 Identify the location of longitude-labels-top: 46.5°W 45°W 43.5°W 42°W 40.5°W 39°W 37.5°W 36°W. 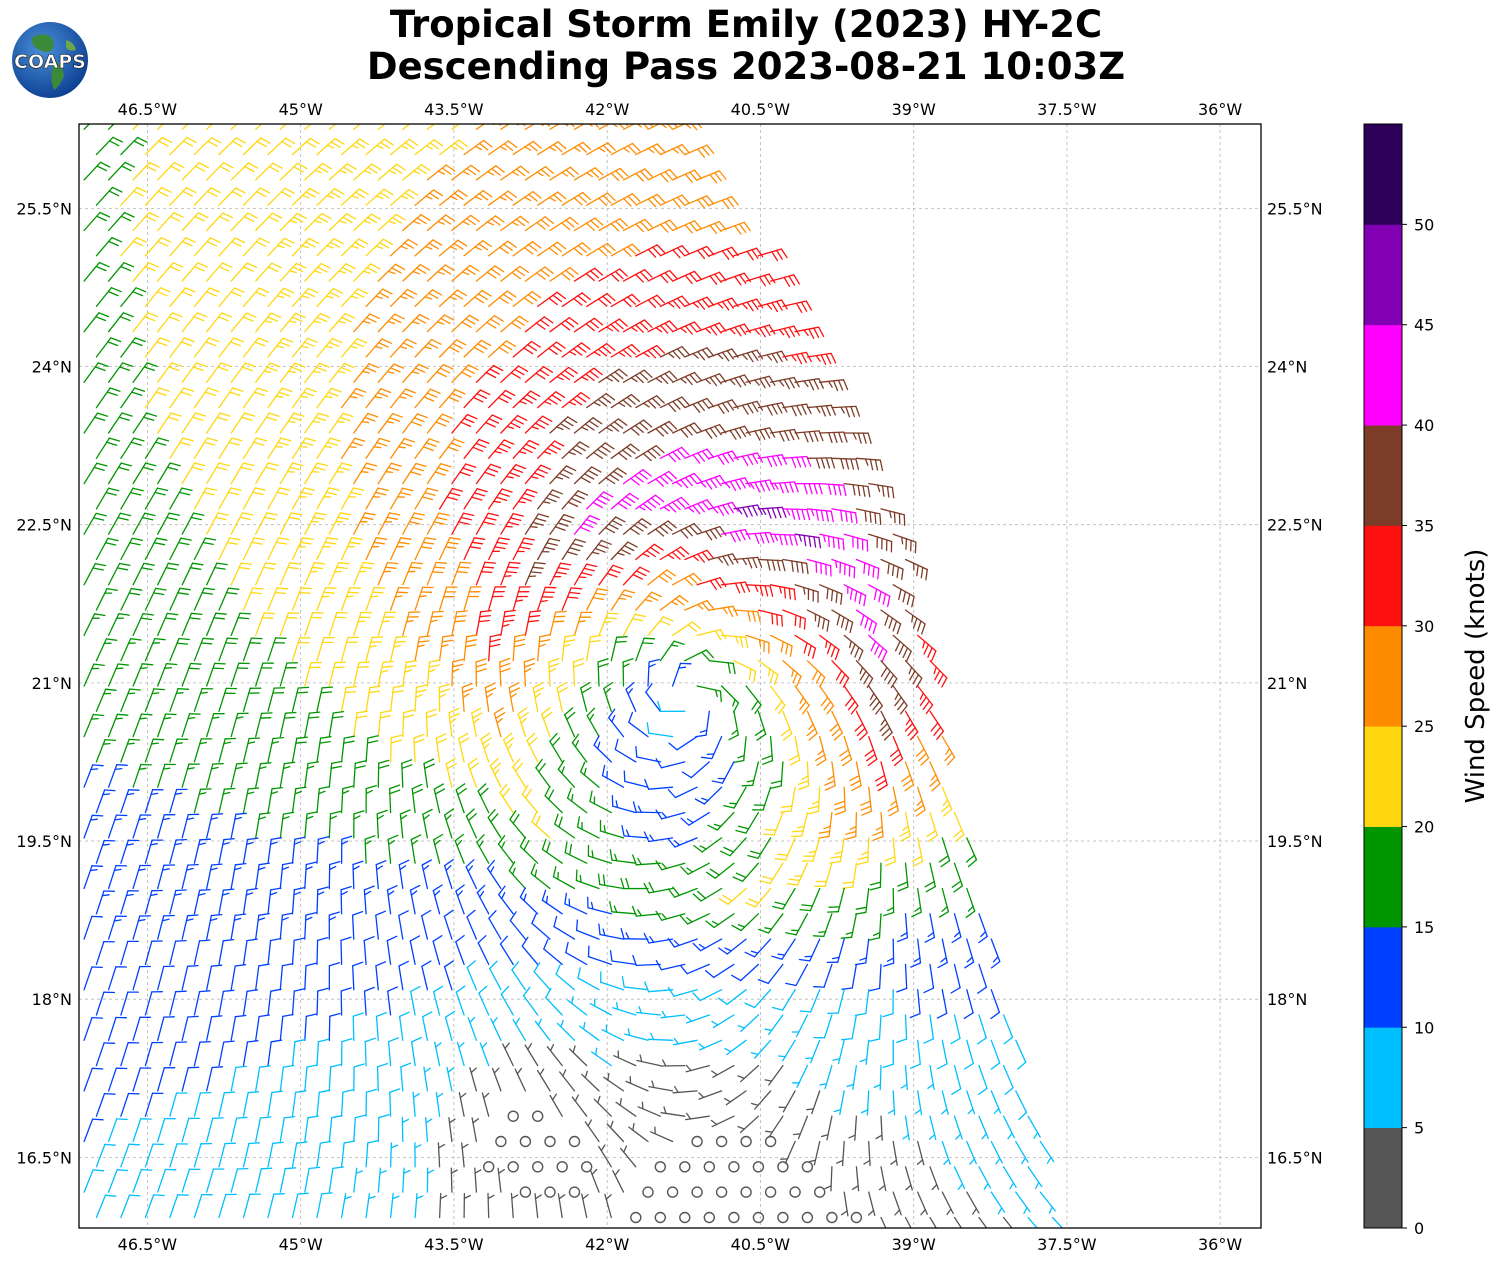
(680, 109).